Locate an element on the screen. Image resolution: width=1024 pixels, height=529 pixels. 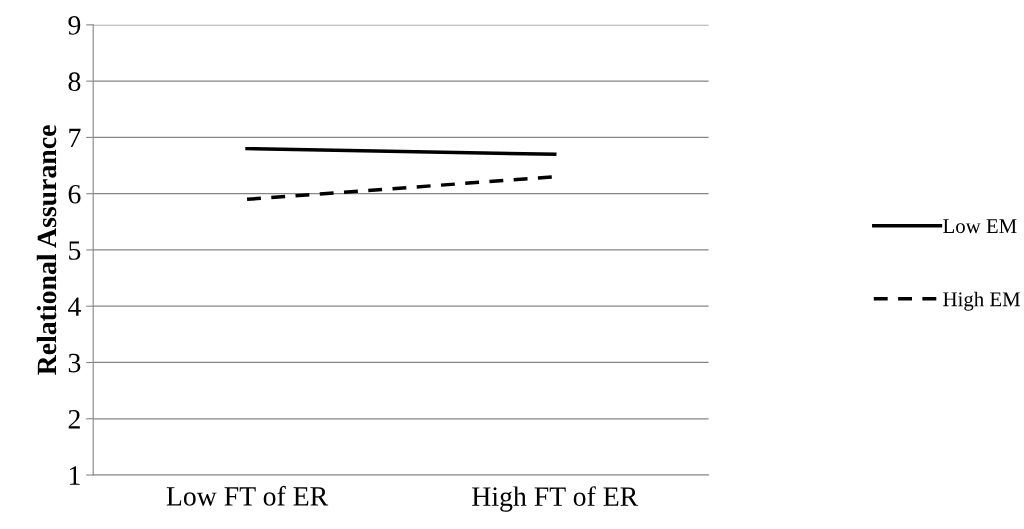
y-tick-label: 4 is located at coordinates (74, 306).